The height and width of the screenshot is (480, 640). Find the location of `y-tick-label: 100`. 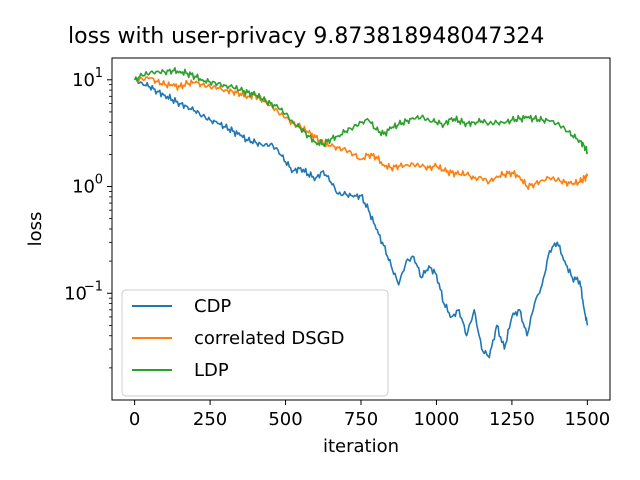

y-tick-label: 100 is located at coordinates (87, 185).